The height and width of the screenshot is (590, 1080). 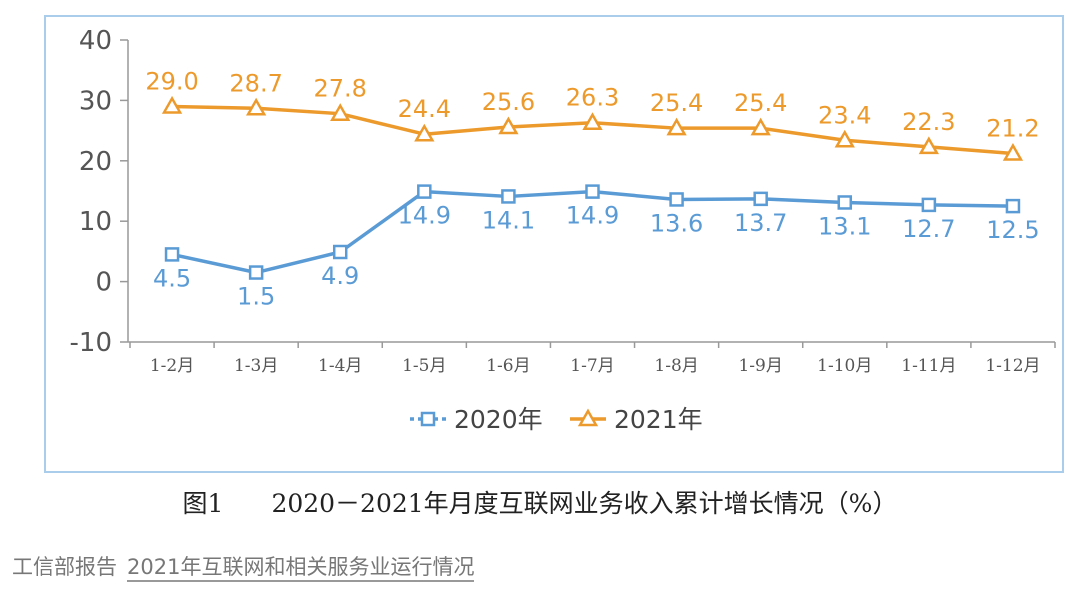 I want to click on figure-caption: 图1 2020－2021年月度互联网业务收入累计增长情况（%）, so click(x=540, y=502).